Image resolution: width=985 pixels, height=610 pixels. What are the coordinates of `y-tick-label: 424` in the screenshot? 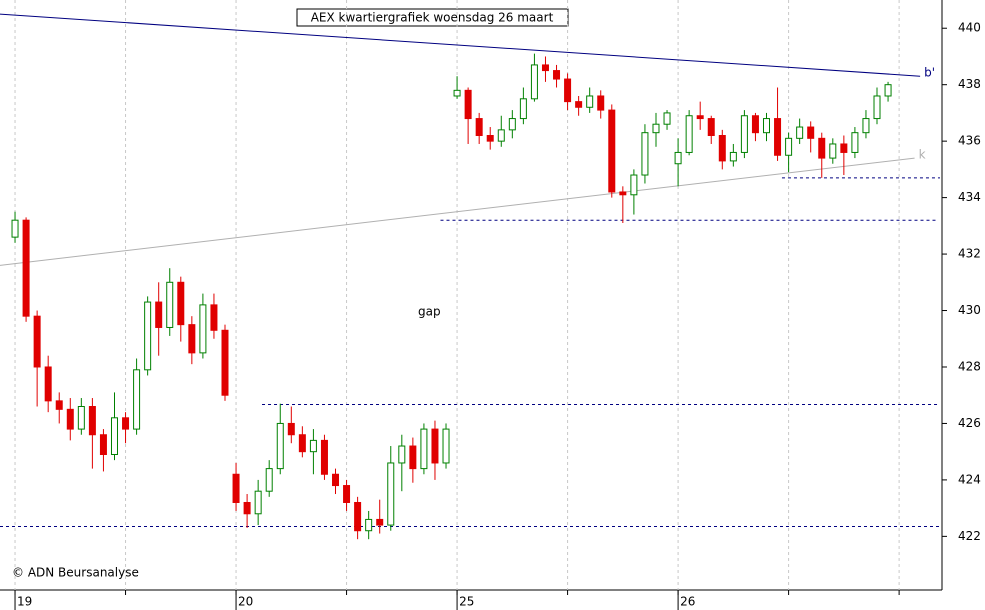 It's located at (969, 479).